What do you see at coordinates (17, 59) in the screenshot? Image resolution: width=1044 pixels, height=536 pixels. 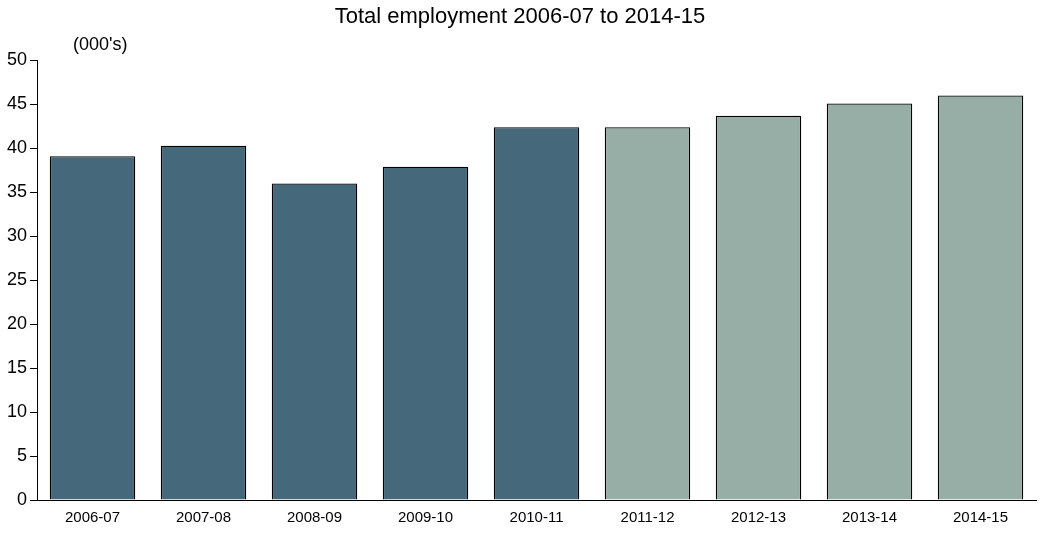 I see `y-tick-label: 50` at bounding box center [17, 59].